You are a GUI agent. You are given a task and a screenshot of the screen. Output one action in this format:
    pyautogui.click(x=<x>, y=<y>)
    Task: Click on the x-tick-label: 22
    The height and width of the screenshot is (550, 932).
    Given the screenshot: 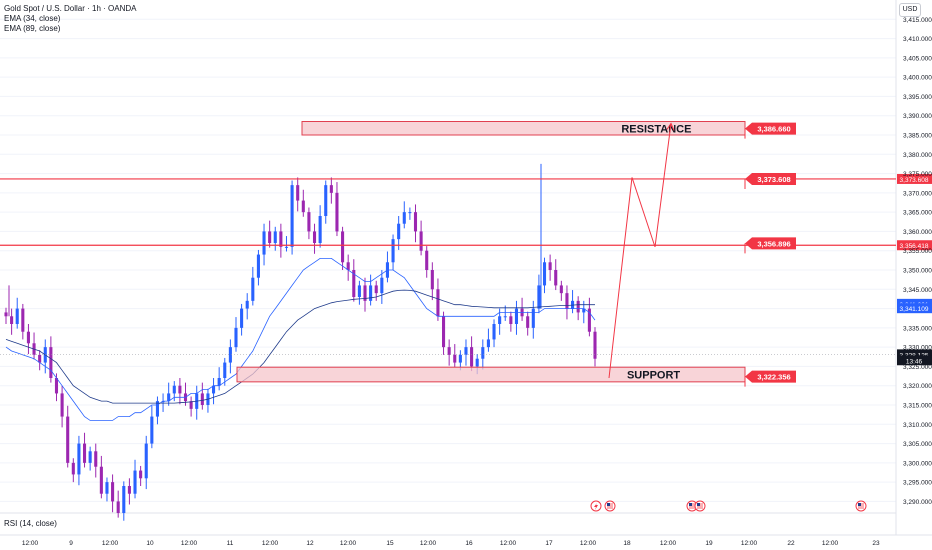 What is the action you would take?
    pyautogui.click(x=791, y=543)
    